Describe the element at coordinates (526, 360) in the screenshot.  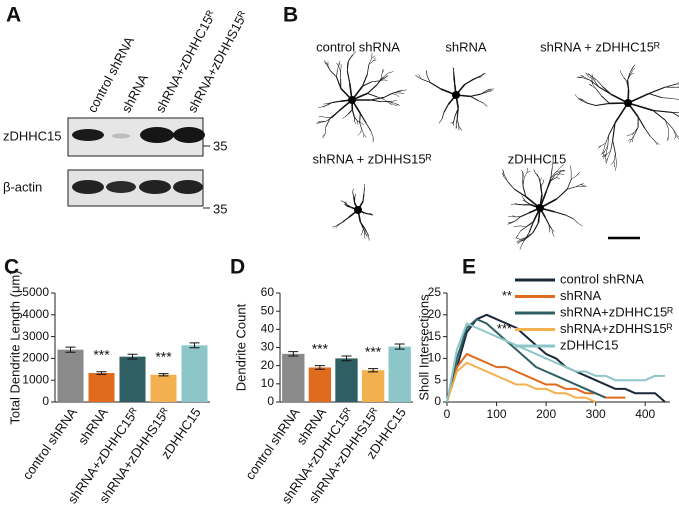
I see `series-line` at that location.